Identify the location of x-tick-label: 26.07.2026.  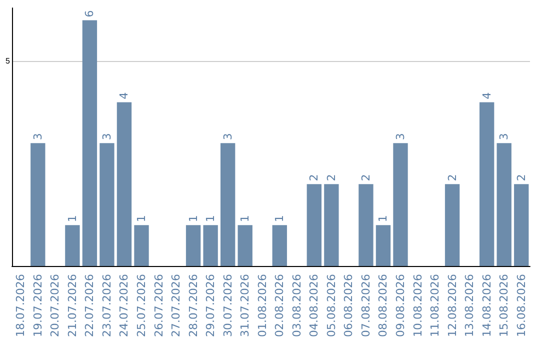
(159, 306).